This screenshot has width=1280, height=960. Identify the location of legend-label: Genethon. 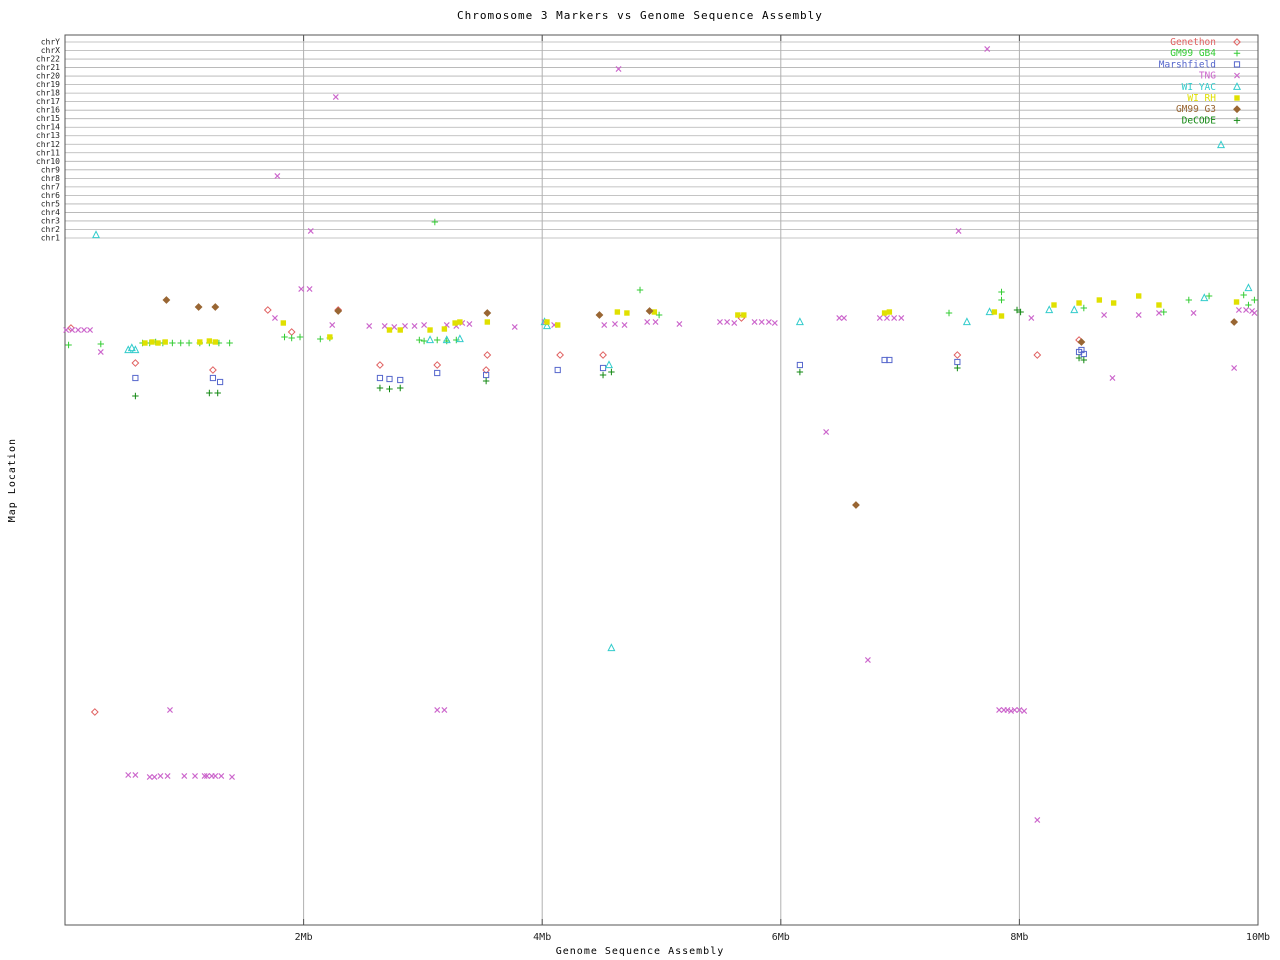
(1193, 42).